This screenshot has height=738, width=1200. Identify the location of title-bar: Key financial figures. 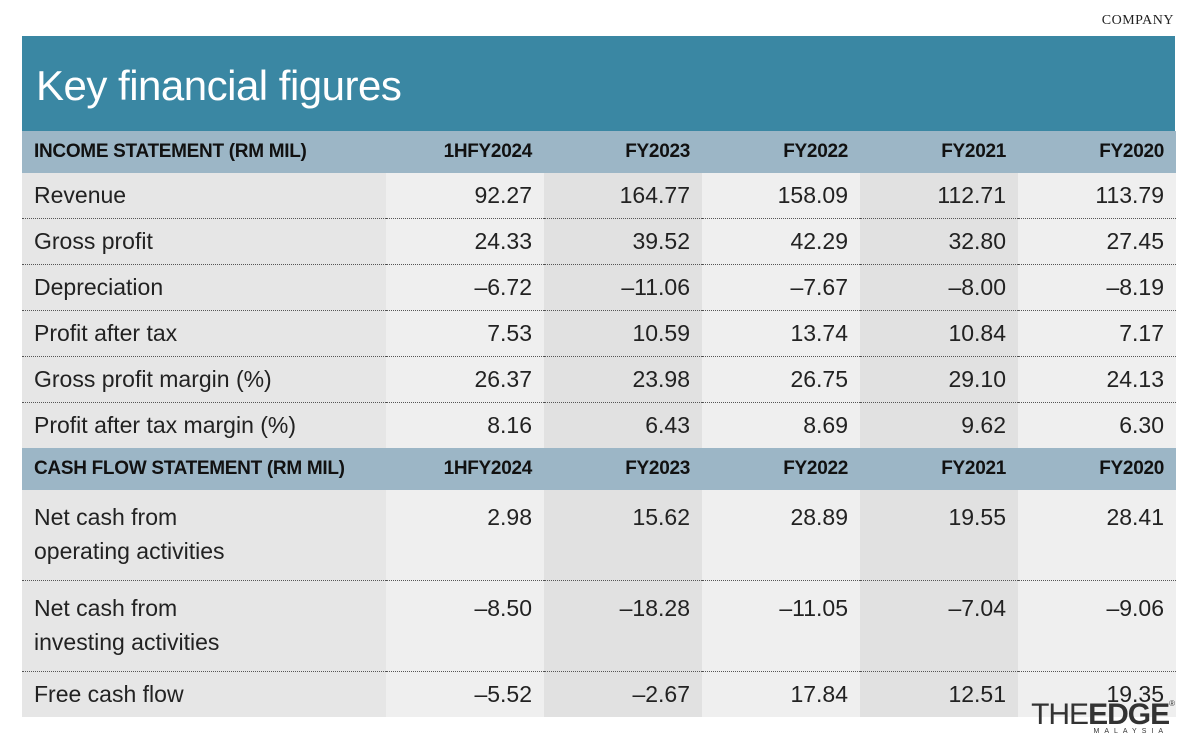
(598, 83).